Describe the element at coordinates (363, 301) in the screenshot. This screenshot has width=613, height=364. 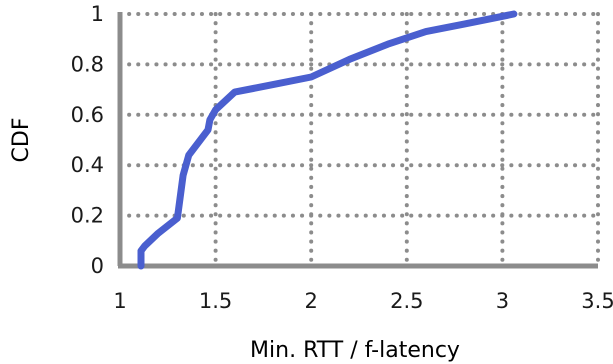
I see `x-tick-labels: 1 1.5 2 2.5 3 3.5` at that location.